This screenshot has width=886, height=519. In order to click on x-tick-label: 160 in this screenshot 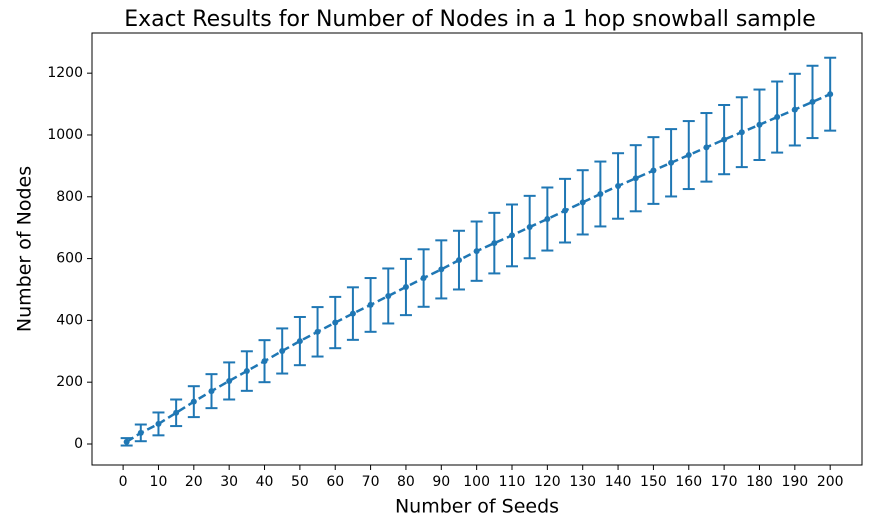, I will do `click(688, 482)`.